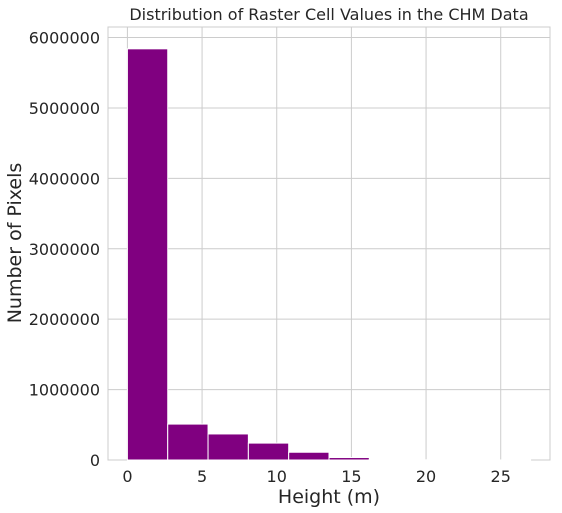 The height and width of the screenshot is (513, 562). What do you see at coordinates (64, 38) in the screenshot?
I see `y-tick-label: 6000000` at bounding box center [64, 38].